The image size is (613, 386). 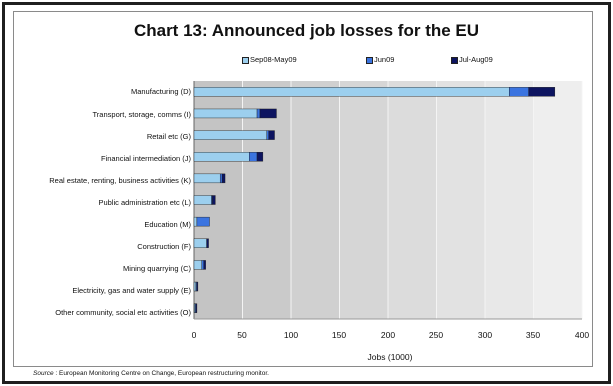 I want to click on category-label: Transport, storage, comms (I), so click(x=142, y=114).